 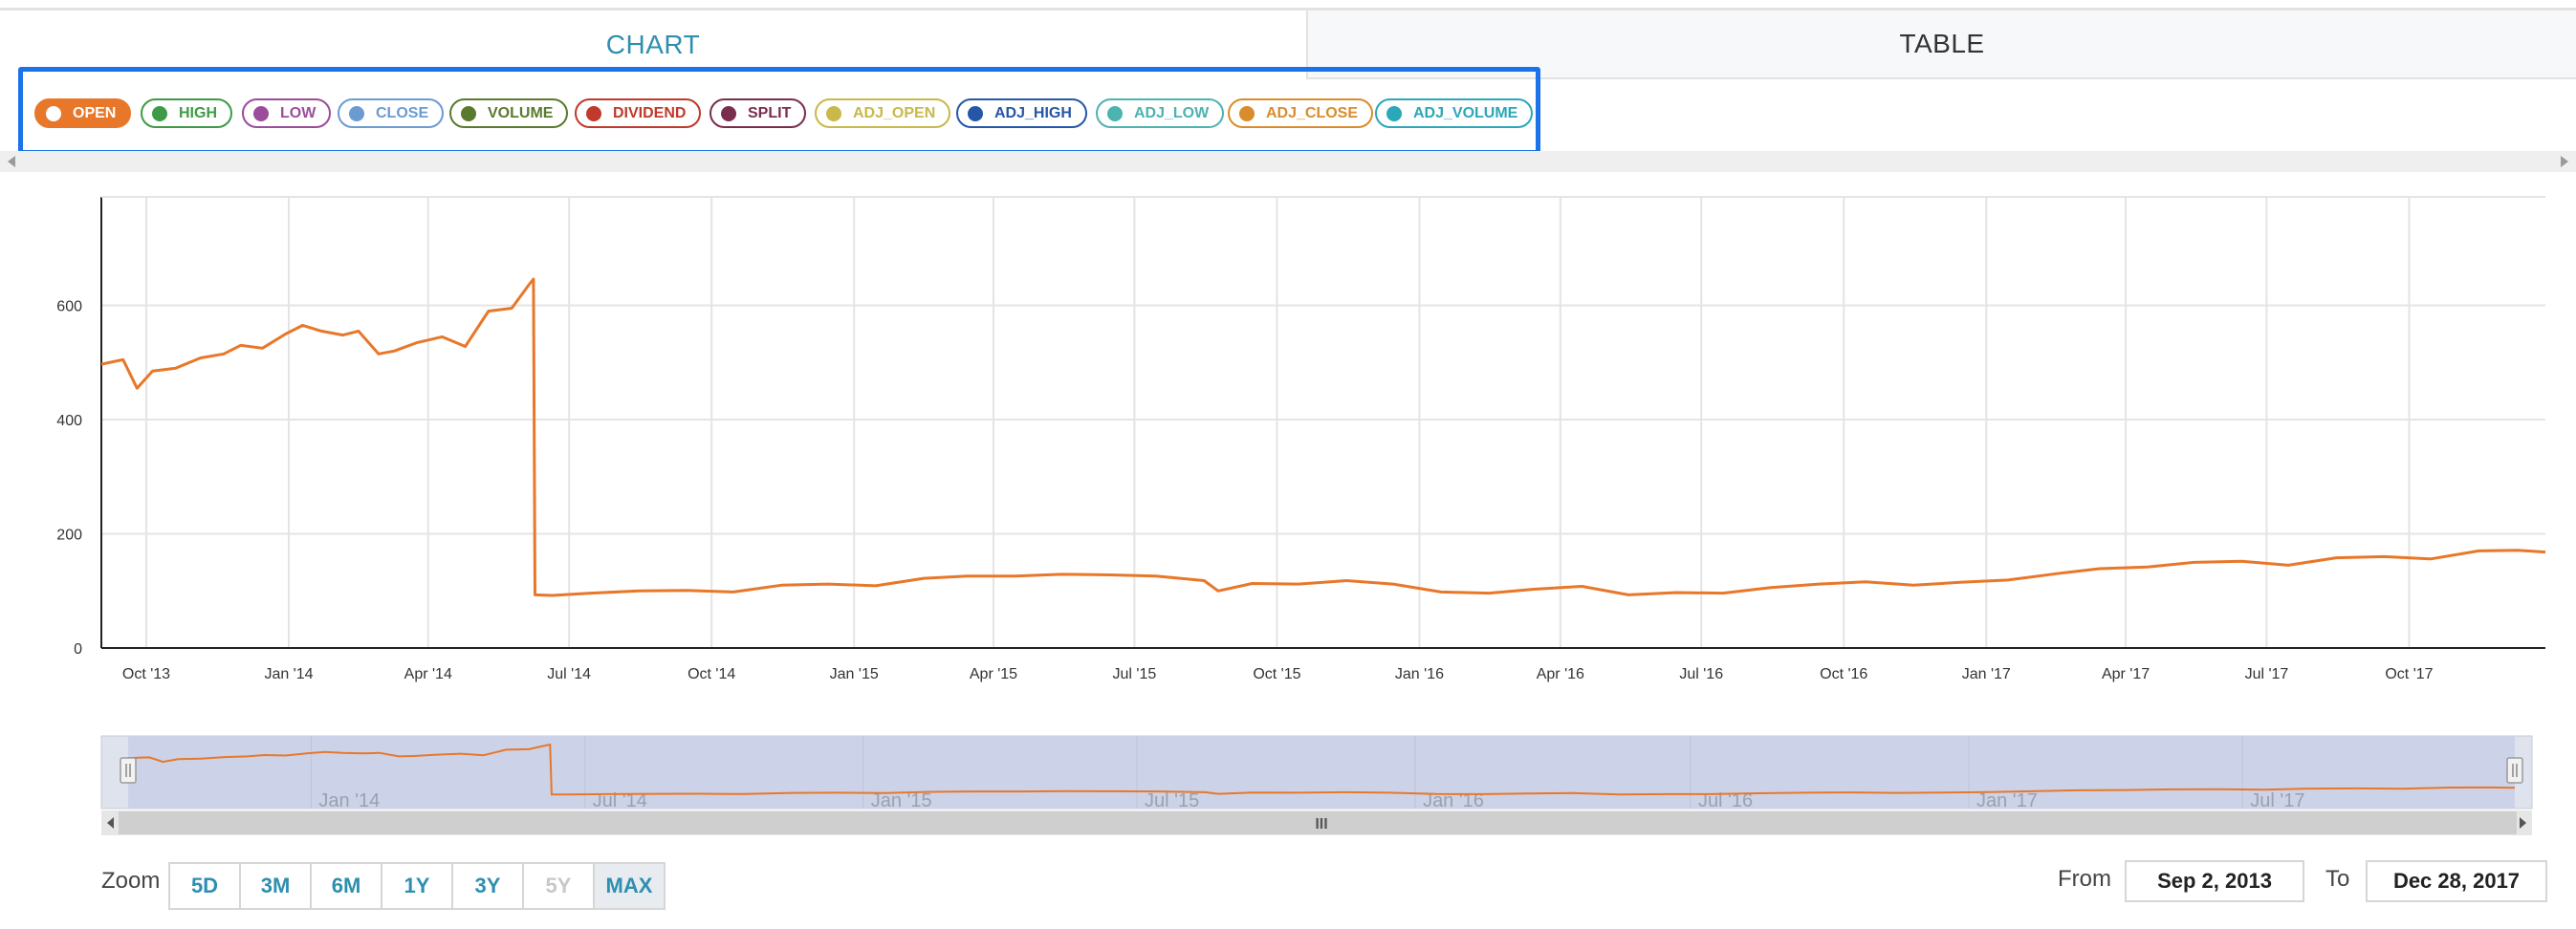 What do you see at coordinates (11, 161) in the screenshot?
I see `scroll-left-icon` at bounding box center [11, 161].